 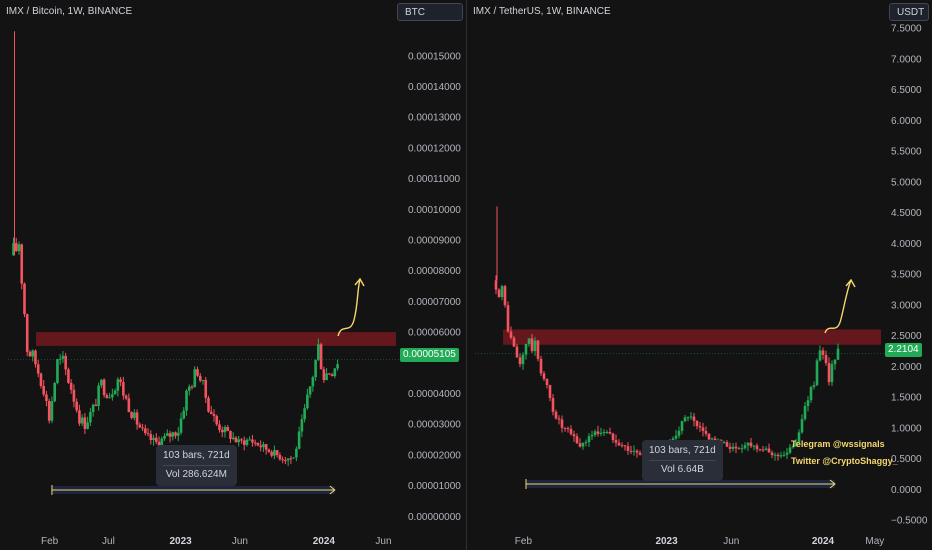 What do you see at coordinates (196, 455) in the screenshot?
I see `measure-bars: 103 bars, 721d` at bounding box center [196, 455].